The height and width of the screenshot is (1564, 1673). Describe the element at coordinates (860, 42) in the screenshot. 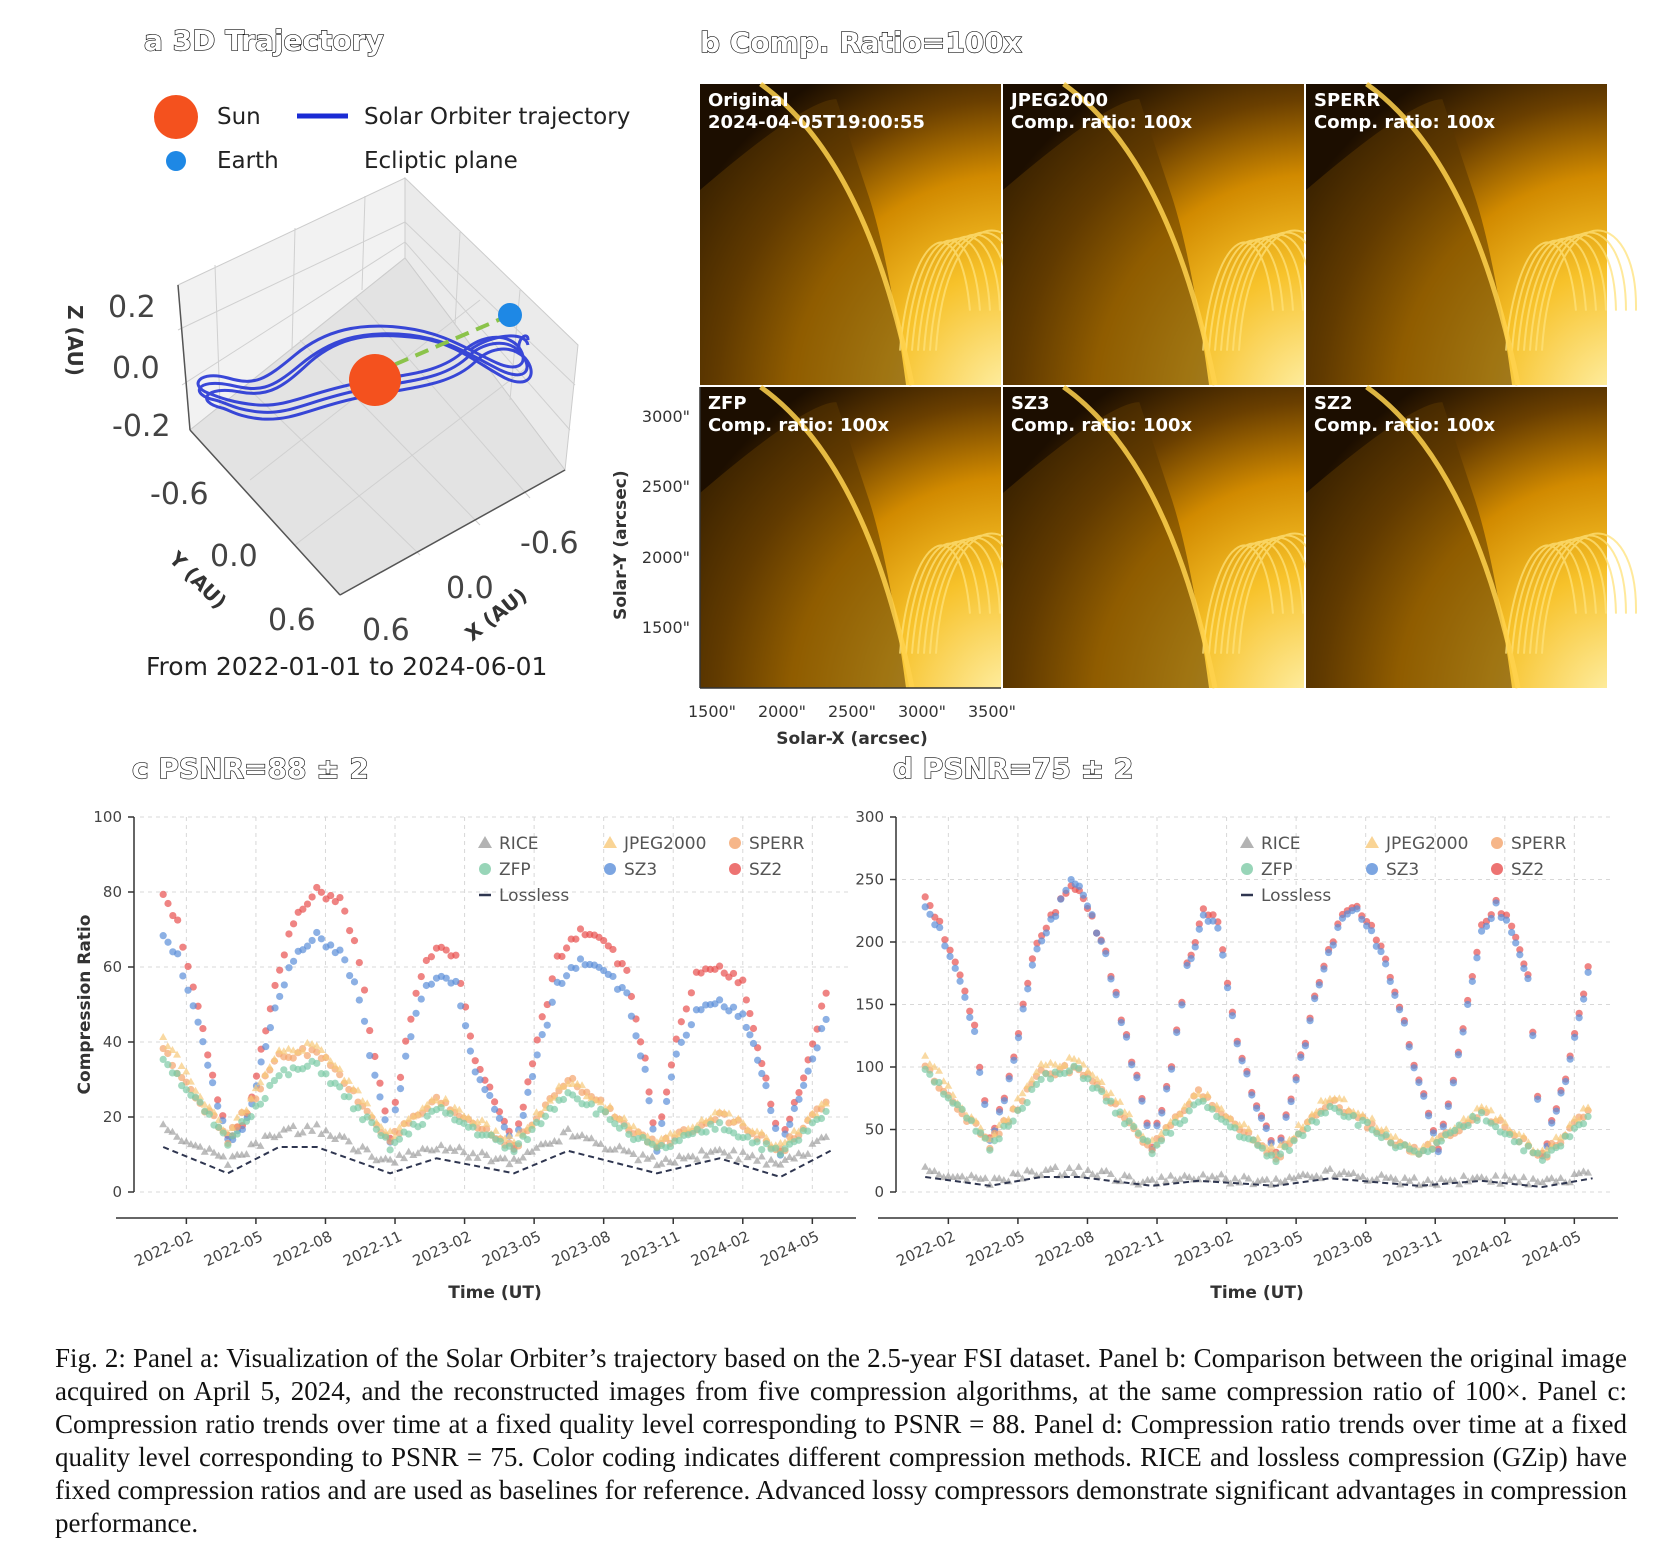

I see `panel-b-title: b Comp. Ratio=100x` at that location.